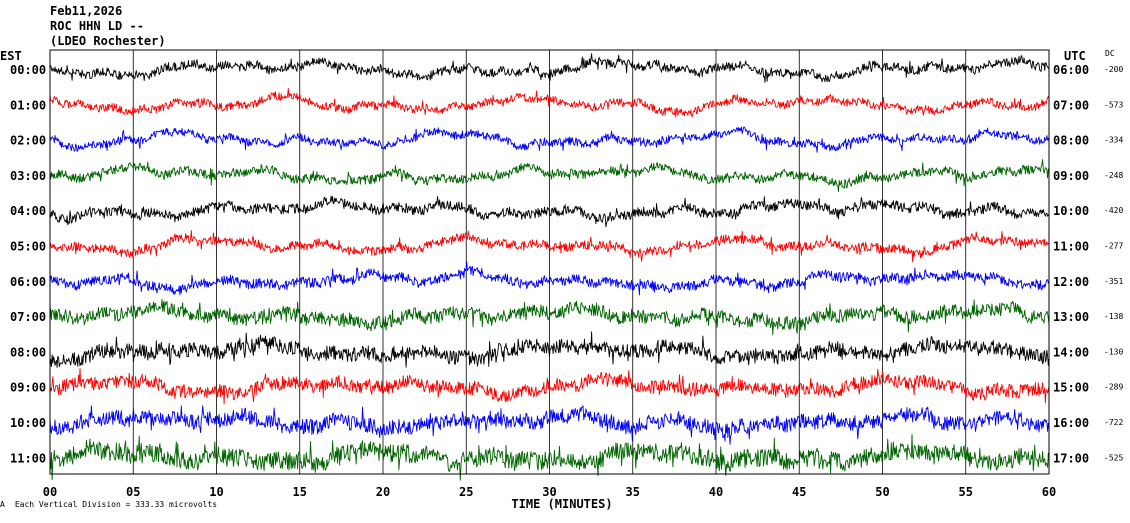 Image resolution: width=1130 pixels, height=523 pixels. Describe the element at coordinates (28, 70) in the screenshot. I see `est-hour-label: 00:00` at that location.